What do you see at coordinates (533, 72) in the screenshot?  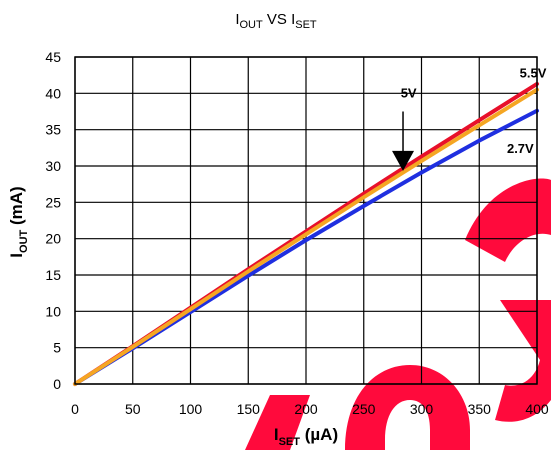 I see `series-annotation: 5.5V` at bounding box center [533, 72].